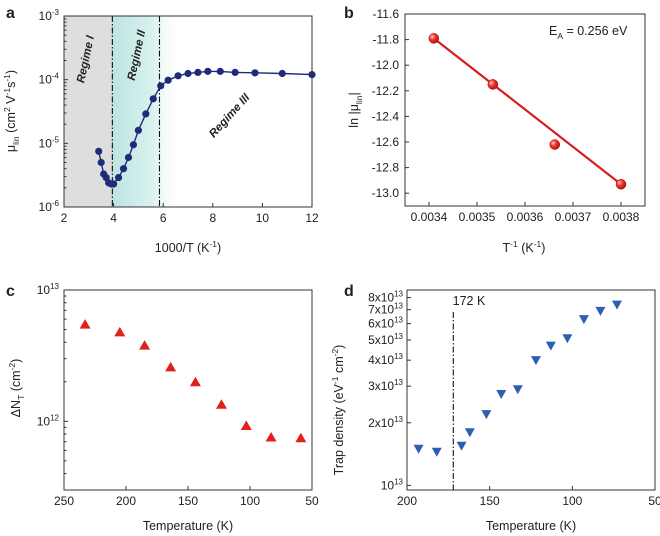 The width and height of the screenshot is (660, 536). Describe the element at coordinates (386, 168) in the screenshot. I see `y-tick-label: -12.8` at that location.